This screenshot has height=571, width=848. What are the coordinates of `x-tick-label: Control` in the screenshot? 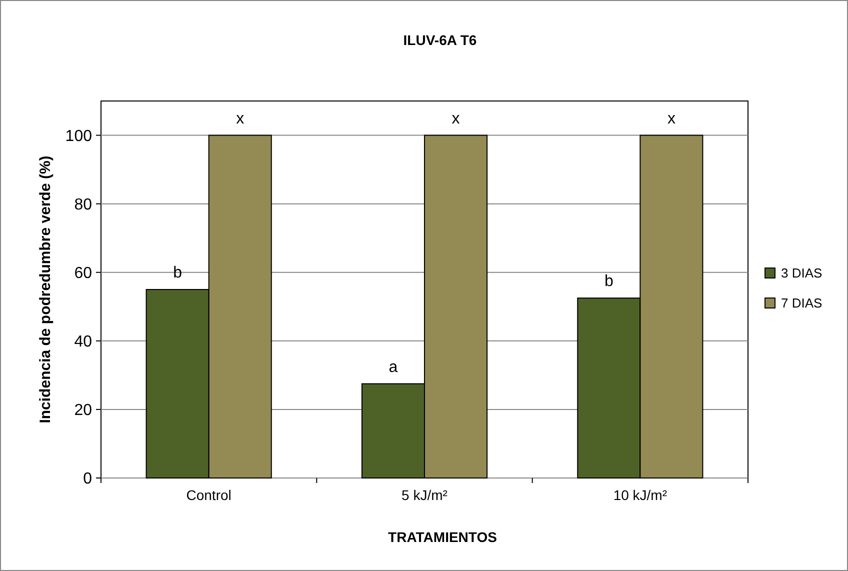 It's located at (209, 495).